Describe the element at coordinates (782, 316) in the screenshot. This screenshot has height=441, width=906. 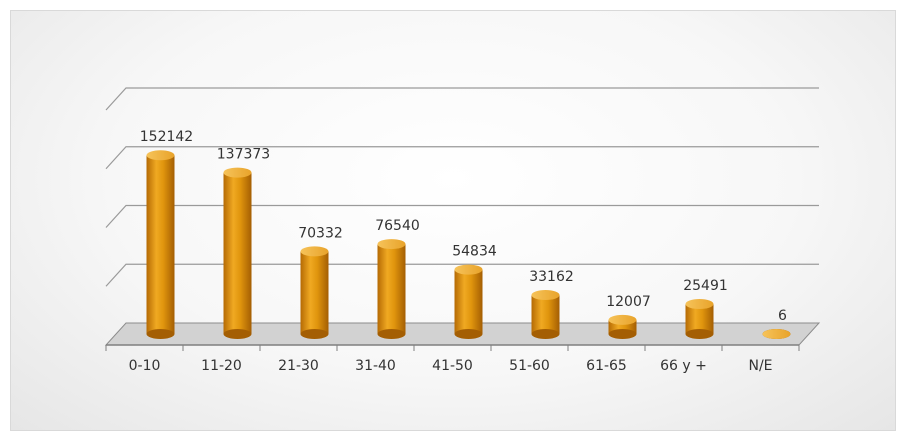
I see `data-label: 6` at that location.